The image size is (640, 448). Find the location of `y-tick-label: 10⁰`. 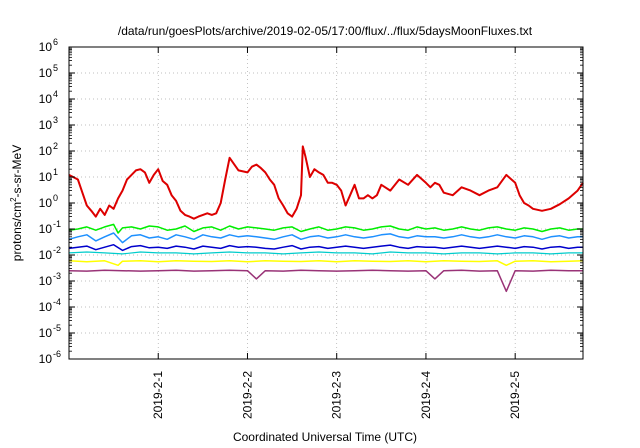

y-tick-label: 10⁰ is located at coordinates (48, 201).